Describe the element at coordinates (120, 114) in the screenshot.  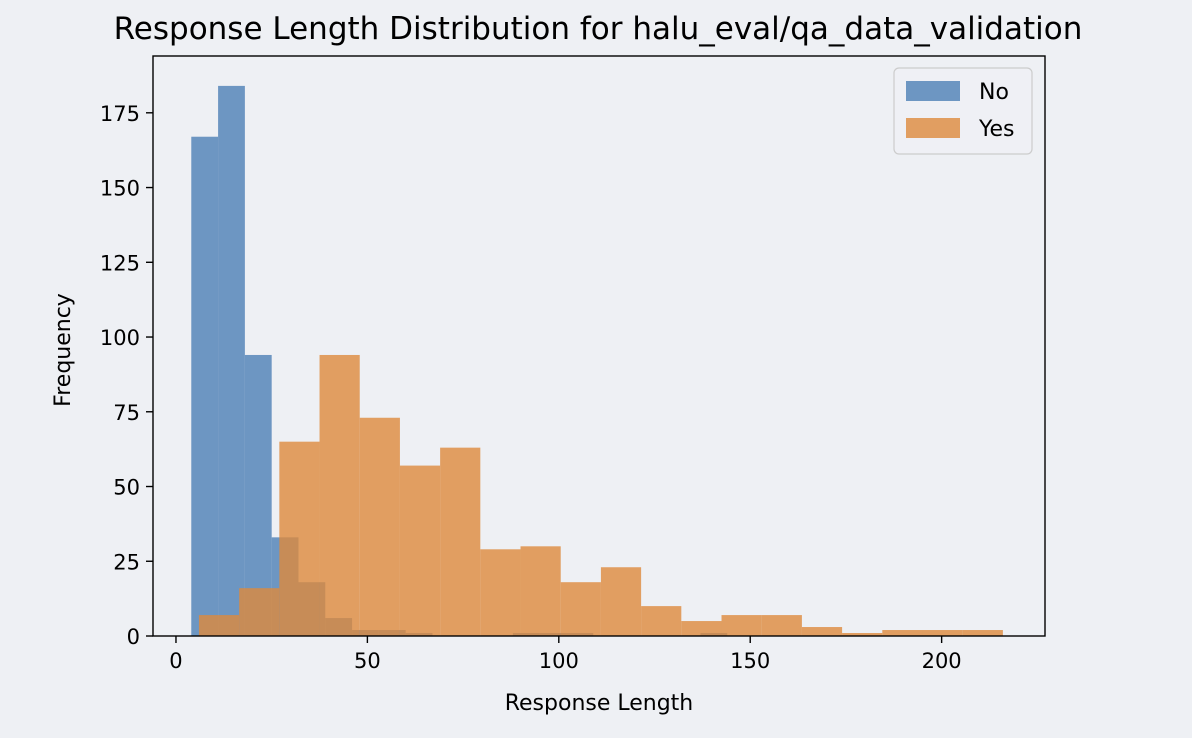
I see `y-tick-label: 175` at that location.